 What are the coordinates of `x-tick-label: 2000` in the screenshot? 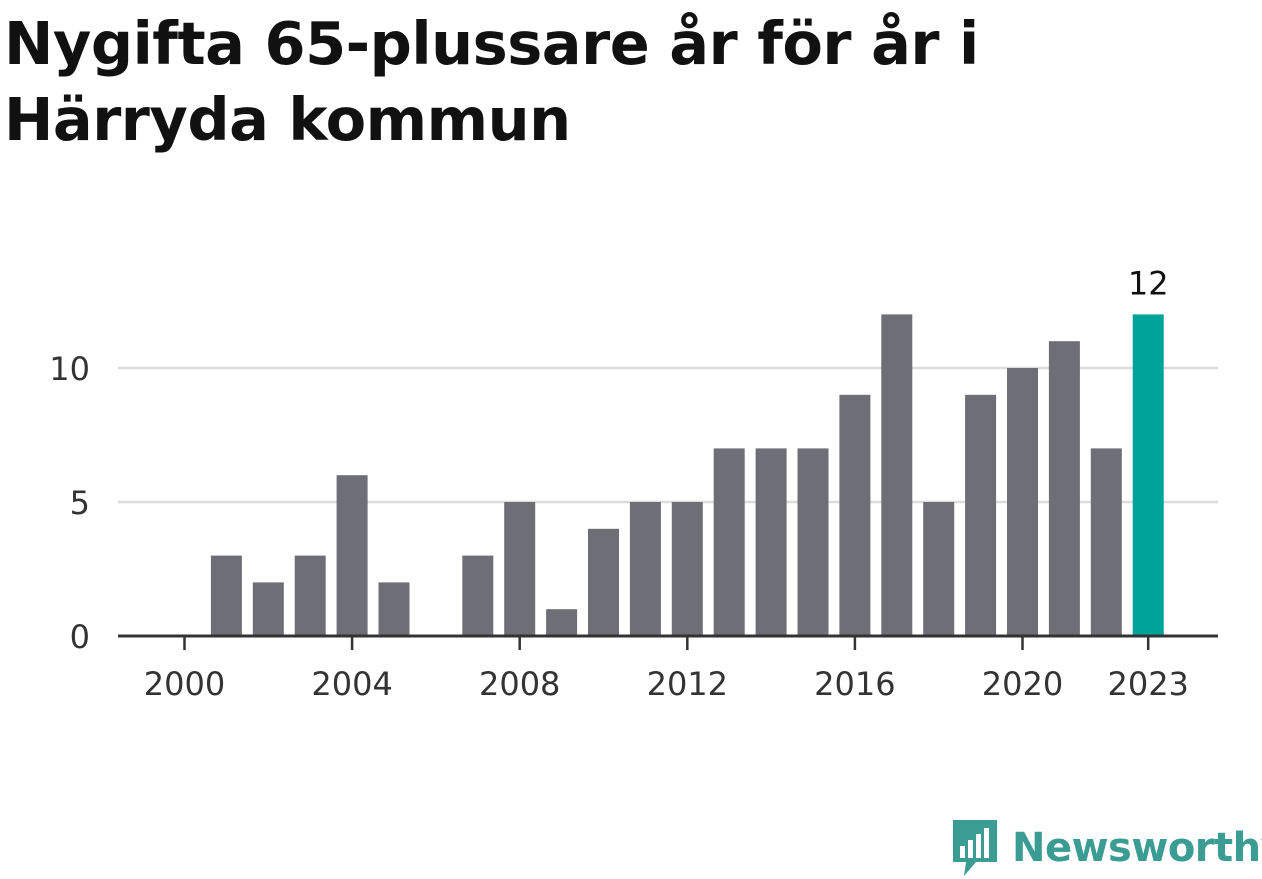 It's located at (184, 684).